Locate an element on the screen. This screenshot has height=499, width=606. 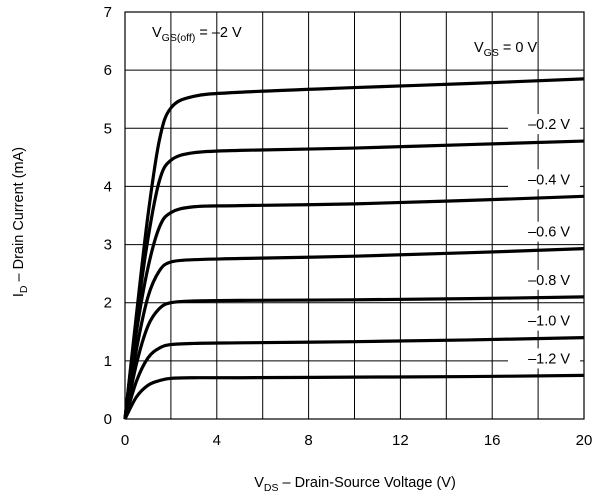
curve--1-0-V is located at coordinates (354, 378).